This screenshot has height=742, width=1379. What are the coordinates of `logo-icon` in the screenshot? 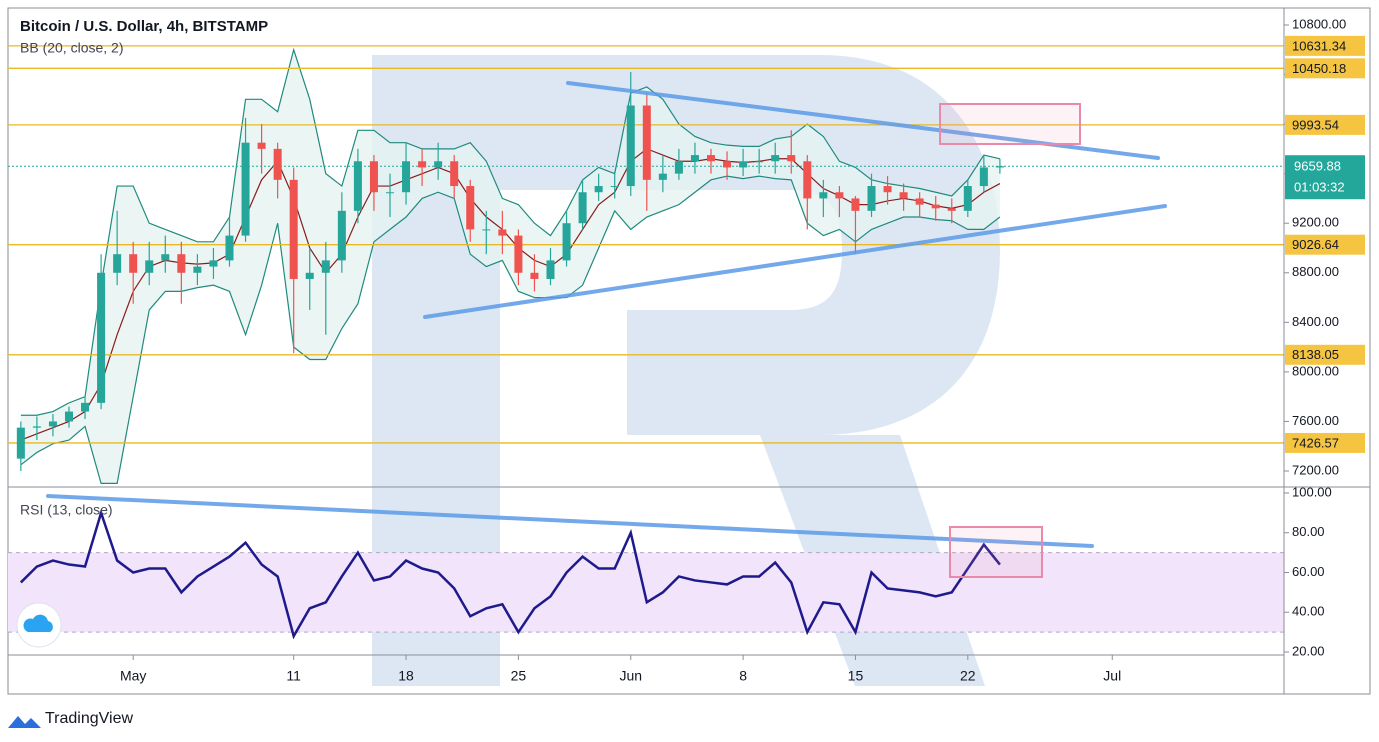 It's located at (24, 722).